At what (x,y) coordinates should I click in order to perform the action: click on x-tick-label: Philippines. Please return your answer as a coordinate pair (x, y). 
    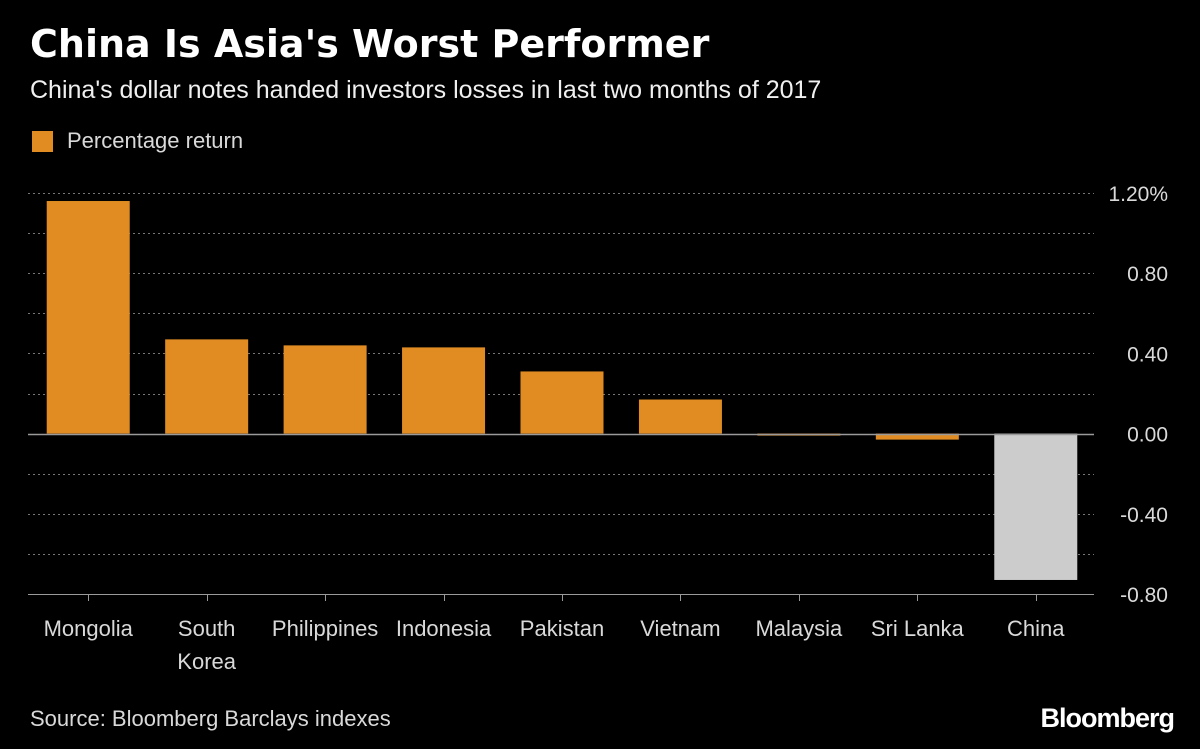
    Looking at the image, I should click on (325, 628).